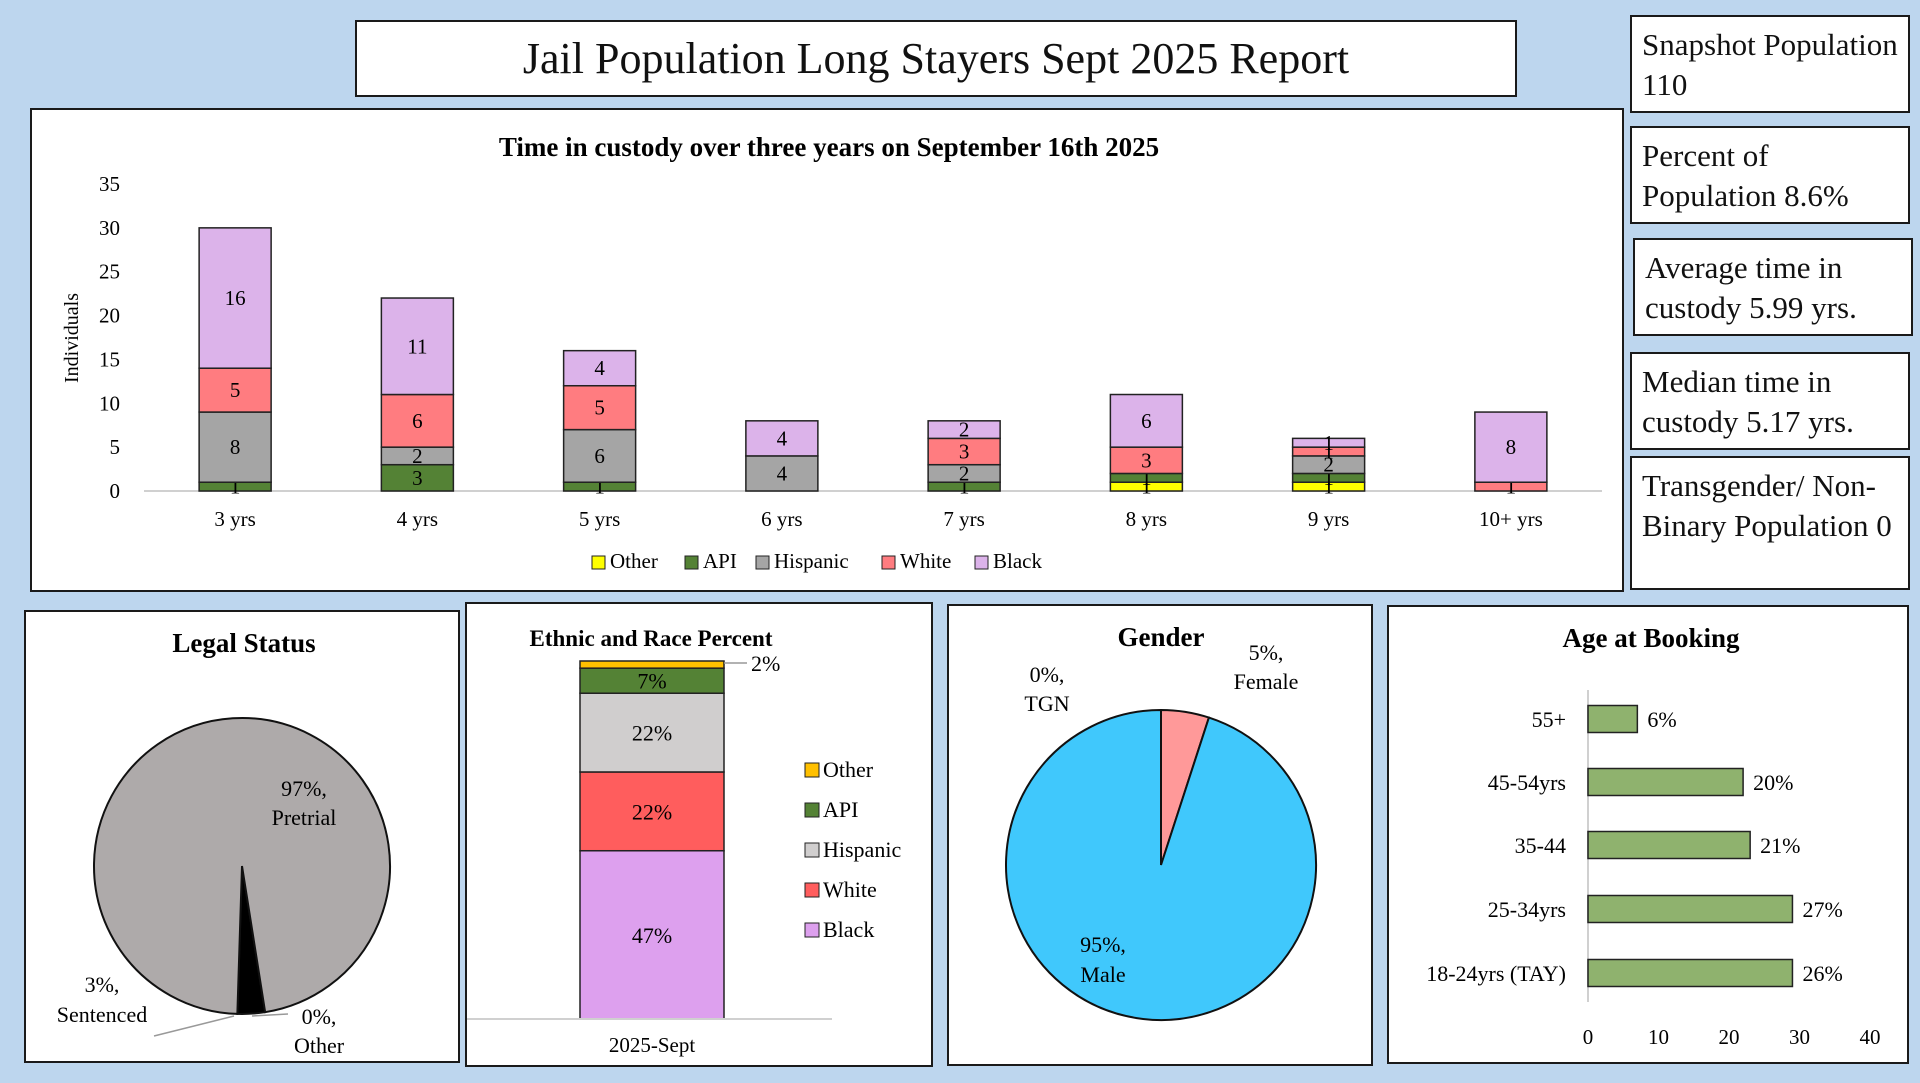  I want to click on custody-y-axis-label: Individuals, so click(72, 338).